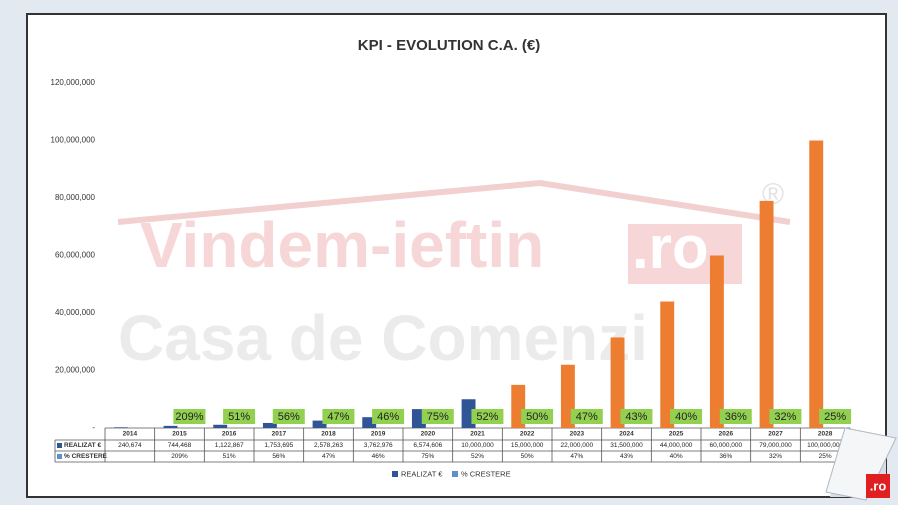 This screenshot has width=898, height=505. I want to click on pct-label: 52%, so click(487, 417).